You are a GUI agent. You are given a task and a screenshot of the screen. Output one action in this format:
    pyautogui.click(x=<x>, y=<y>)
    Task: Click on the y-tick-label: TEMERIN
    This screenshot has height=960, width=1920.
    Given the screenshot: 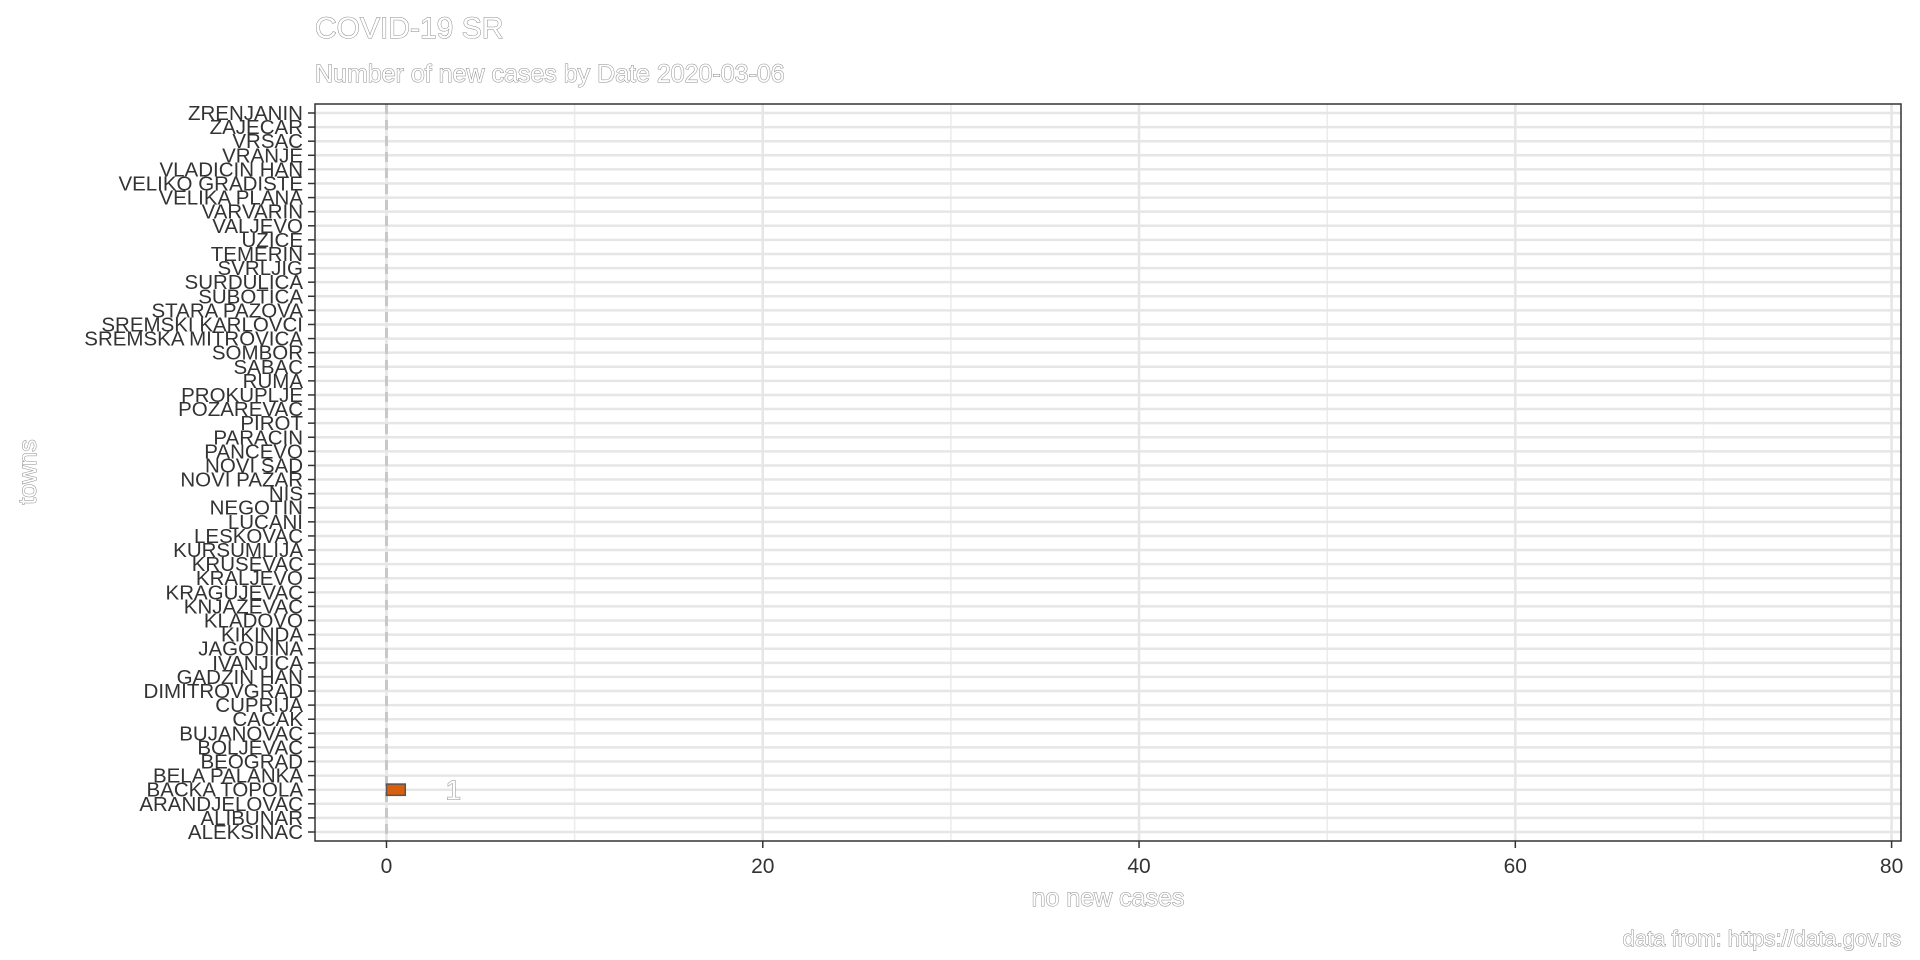 What is the action you would take?
    pyautogui.click(x=257, y=254)
    